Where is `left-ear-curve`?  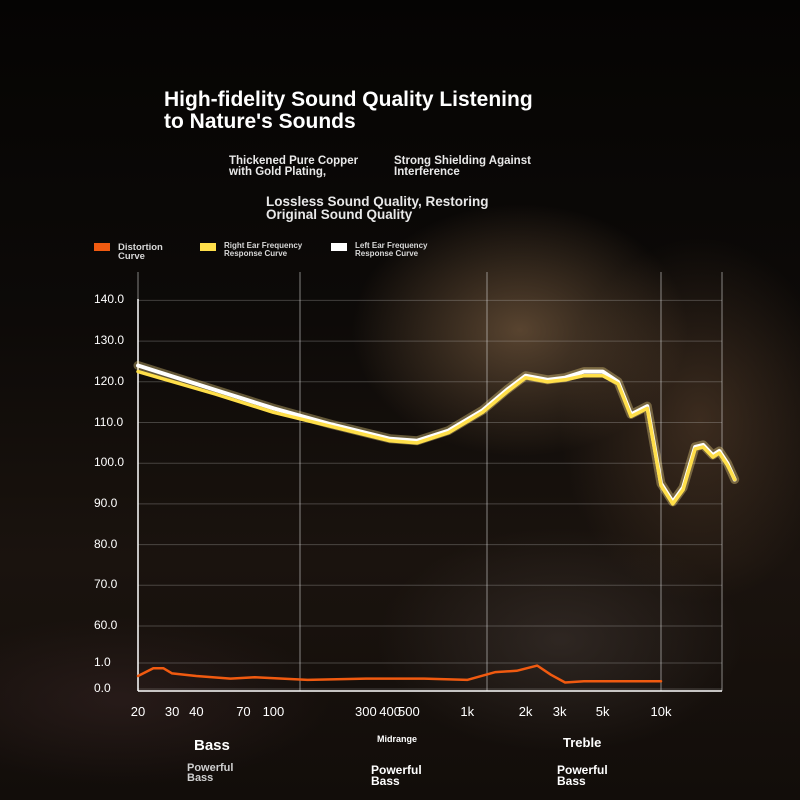 left-ear-curve is located at coordinates (436, 433).